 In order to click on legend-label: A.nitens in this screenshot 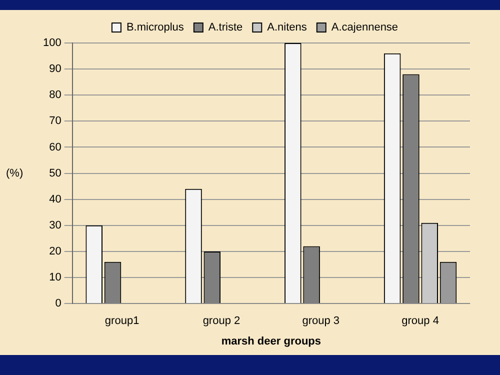, I will do `click(287, 28)`.